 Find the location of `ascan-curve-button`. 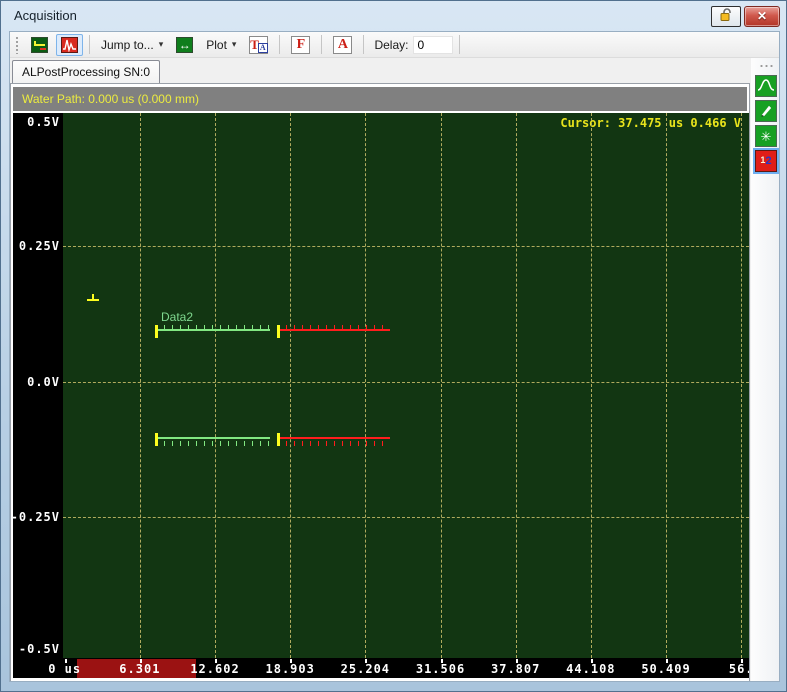

ascan-curve-button is located at coordinates (766, 86).